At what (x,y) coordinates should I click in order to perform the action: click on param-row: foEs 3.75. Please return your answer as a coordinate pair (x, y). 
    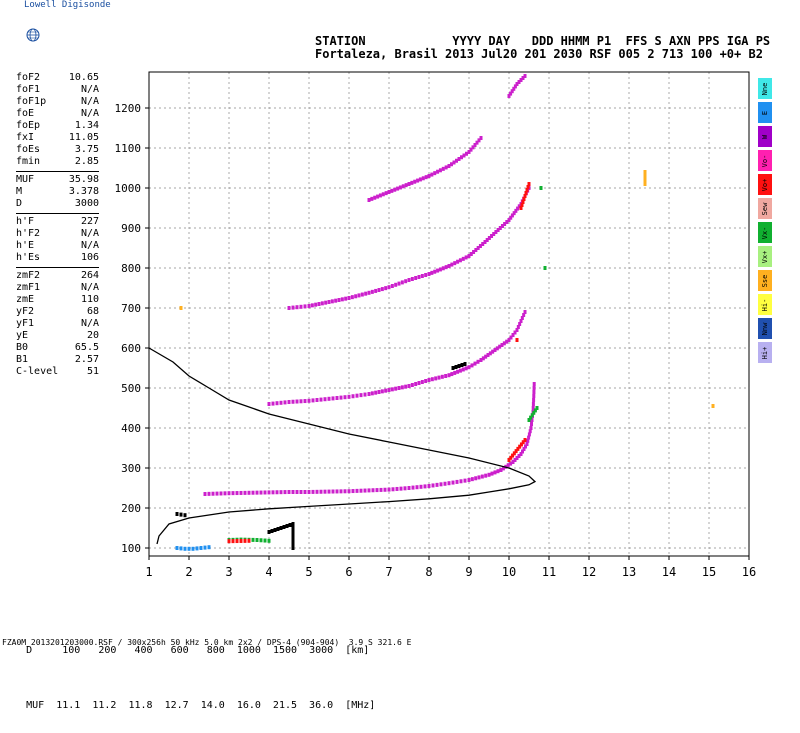
    Looking at the image, I should click on (57, 150).